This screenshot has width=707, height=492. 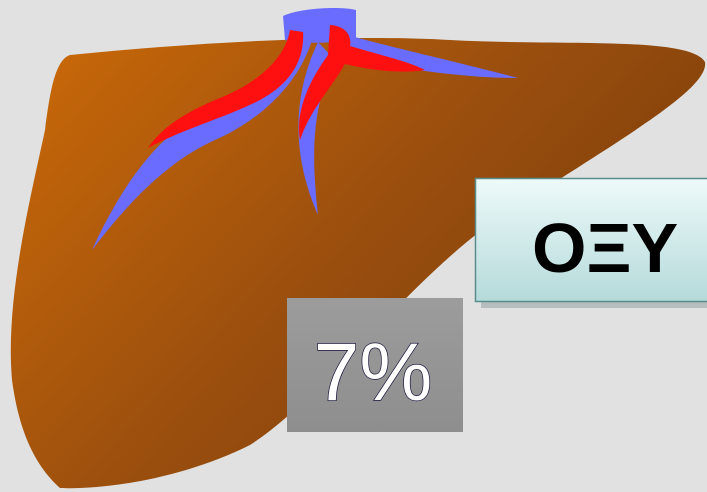 I want to click on label-text: ΟΞΥ, so click(x=605, y=248).